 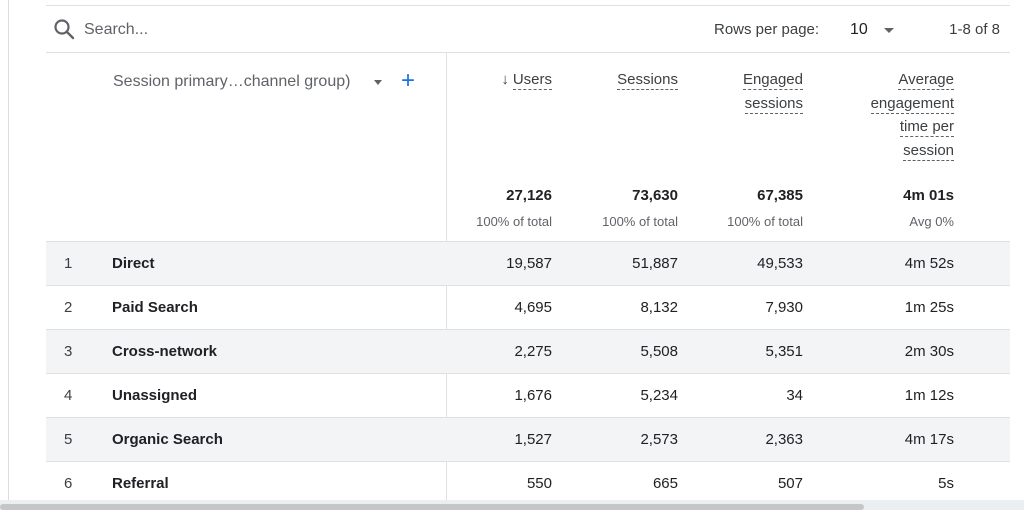 I want to click on avg-engagement-header-line4: session, so click(x=928, y=151).